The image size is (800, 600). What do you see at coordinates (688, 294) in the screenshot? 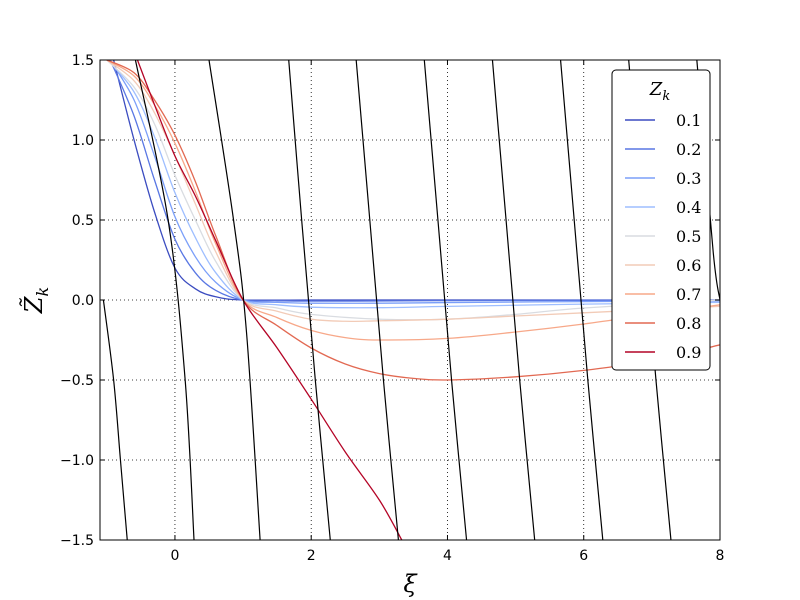
I see `legend-label: 0.7` at bounding box center [688, 294].